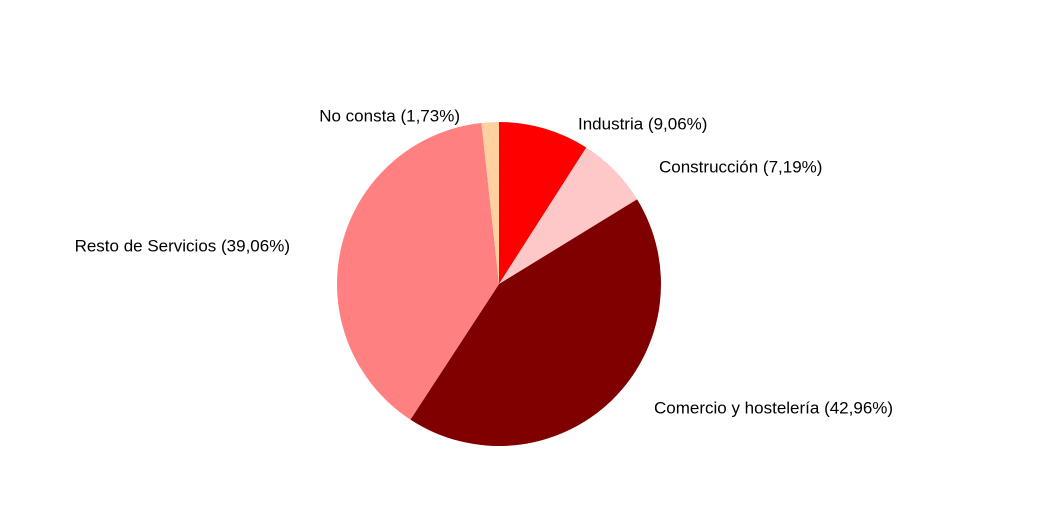  I want to click on slice-label: No consta (1,73%), so click(389, 115).